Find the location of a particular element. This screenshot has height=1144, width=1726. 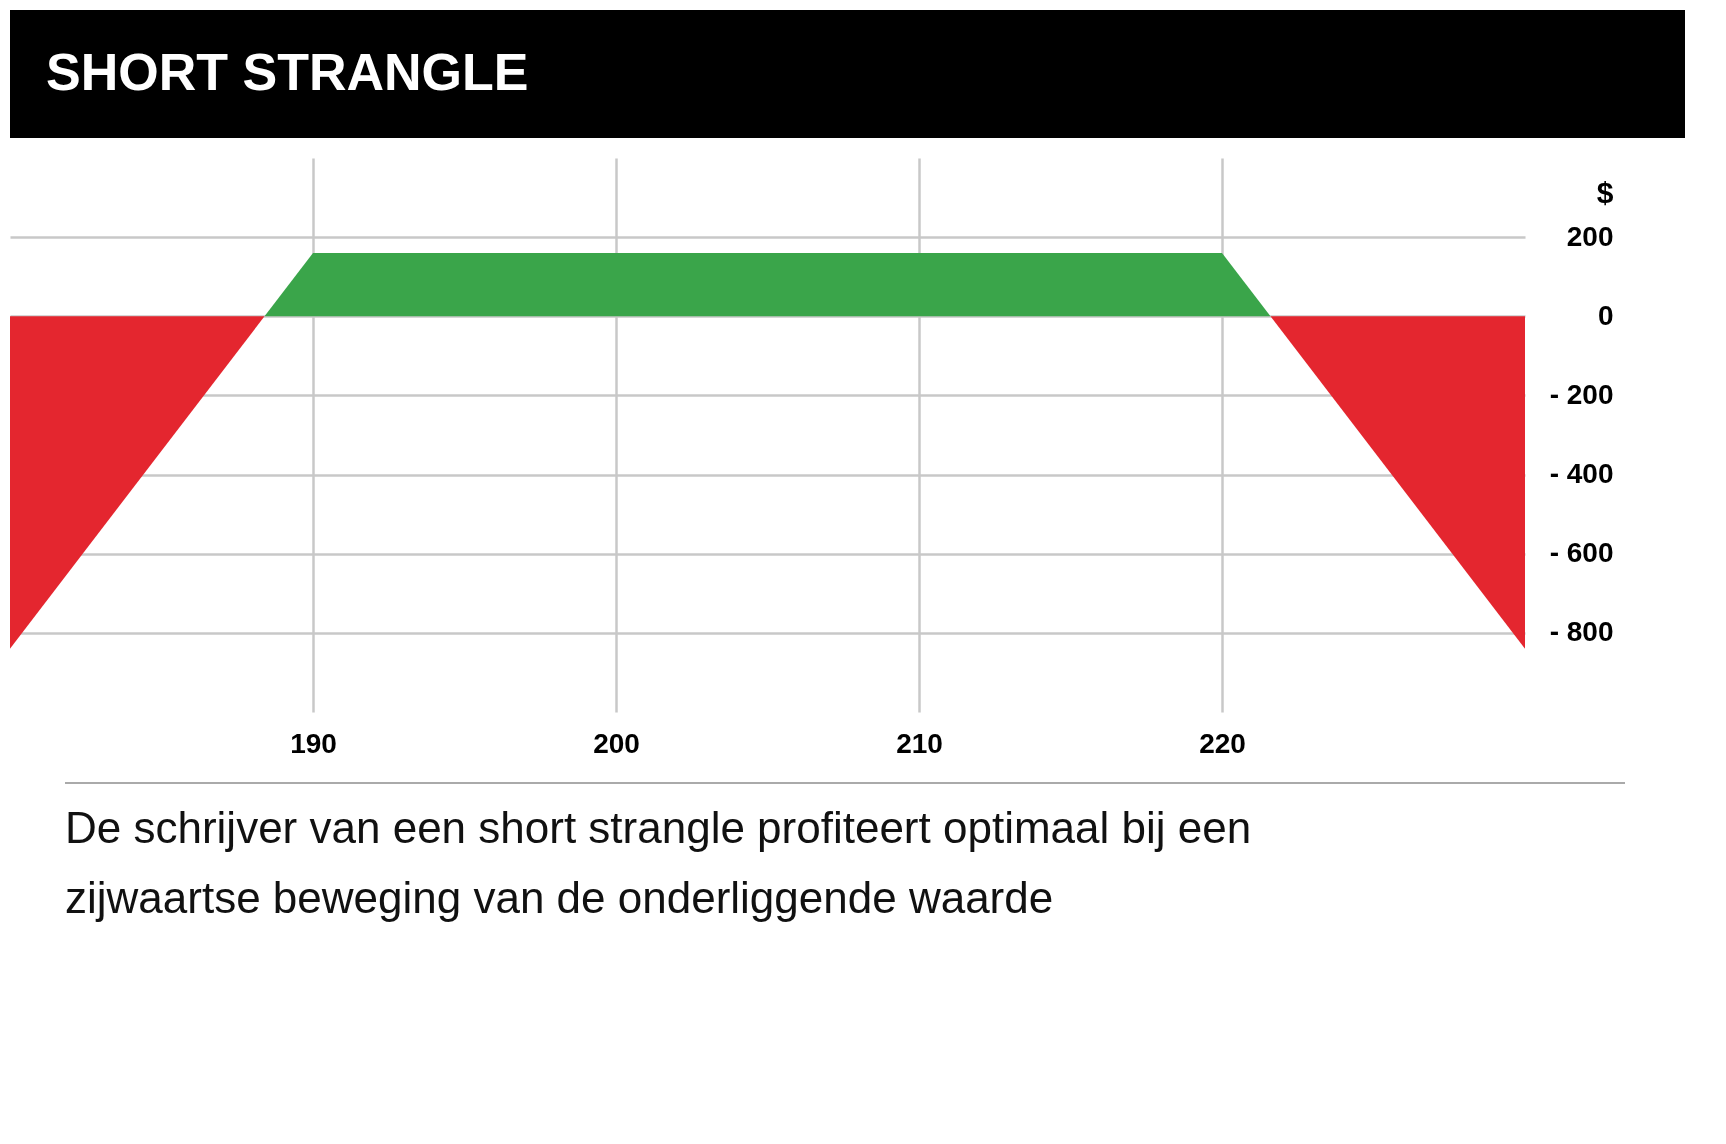

y-tick-label: - 600 is located at coordinates (1581, 553).